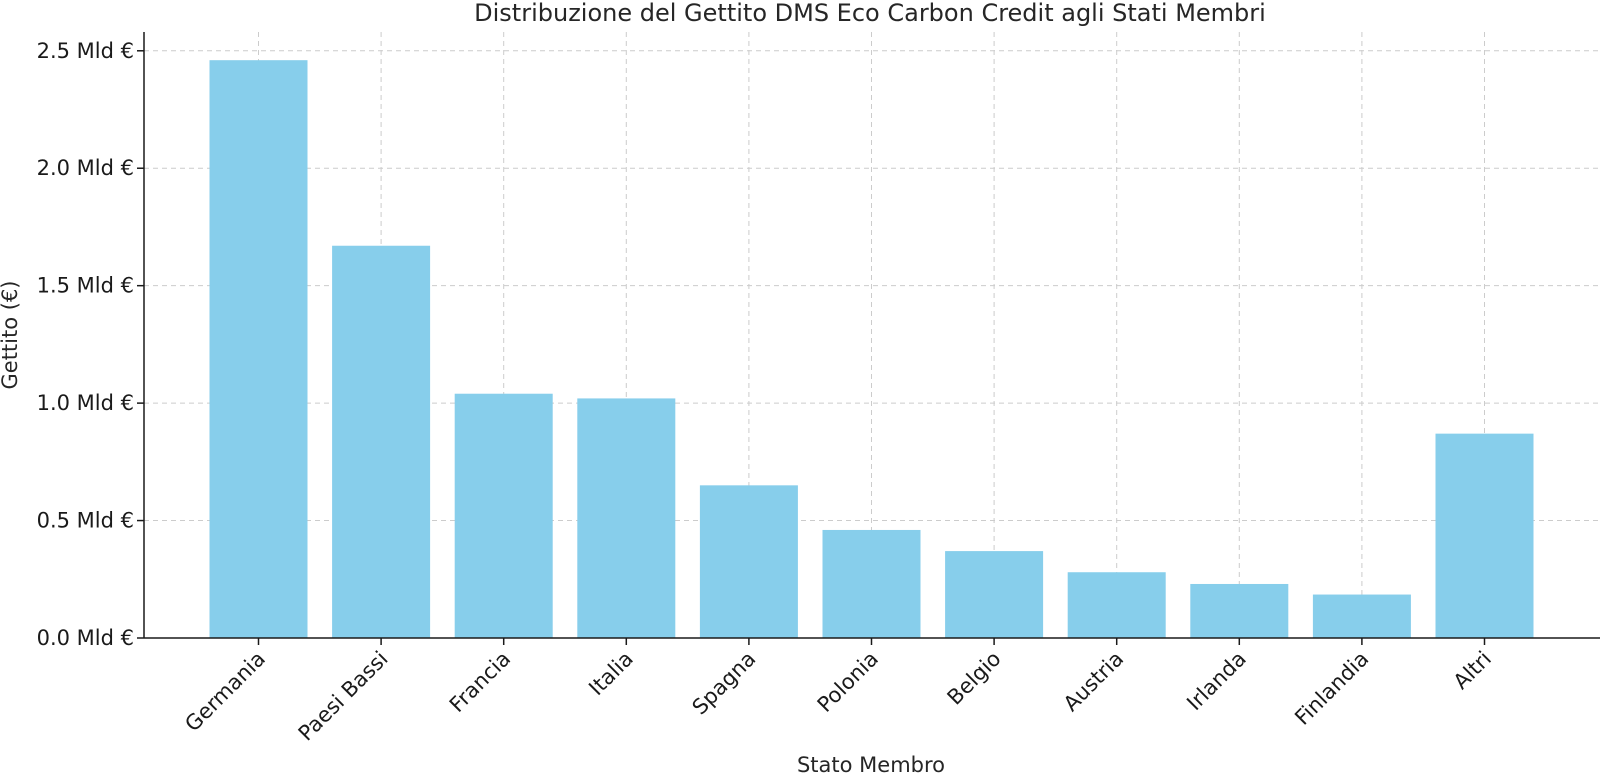 Image resolution: width=1600 pixels, height=774 pixels. Describe the element at coordinates (1472, 670) in the screenshot. I see `x-tick-label: Altri` at that location.